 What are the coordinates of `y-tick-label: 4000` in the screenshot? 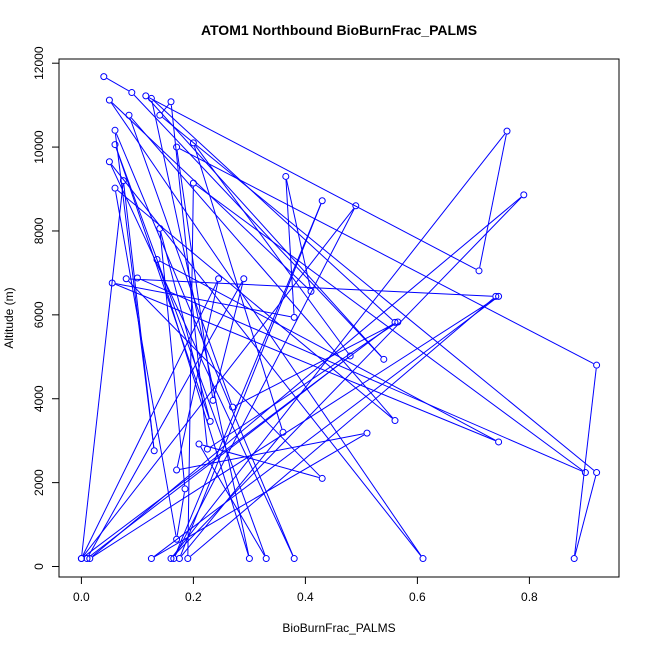 It's located at (39, 398).